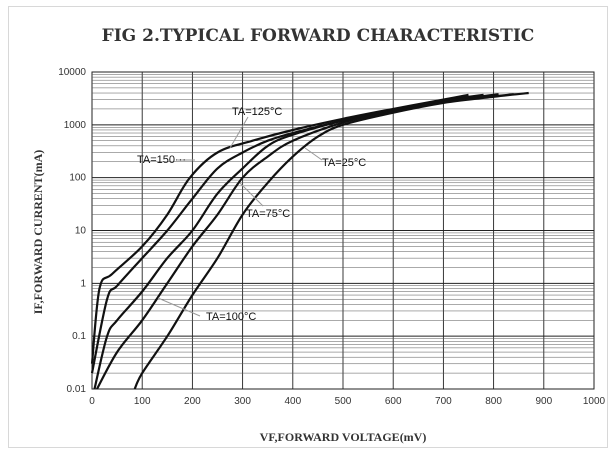 The width and height of the screenshot is (616, 455). Describe the element at coordinates (77, 389) in the screenshot. I see `y-tick-label: 0.01` at that location.